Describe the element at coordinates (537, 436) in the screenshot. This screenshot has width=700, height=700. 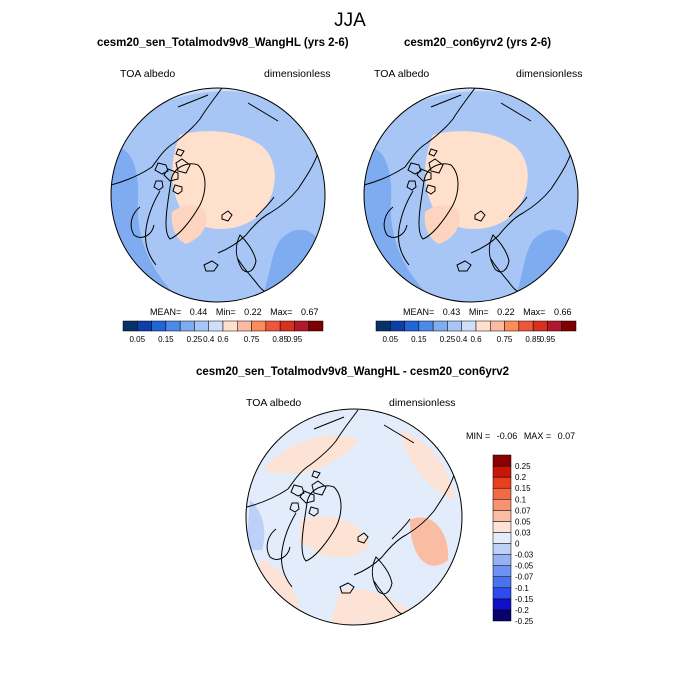
I see `max-label: MAX =` at that location.